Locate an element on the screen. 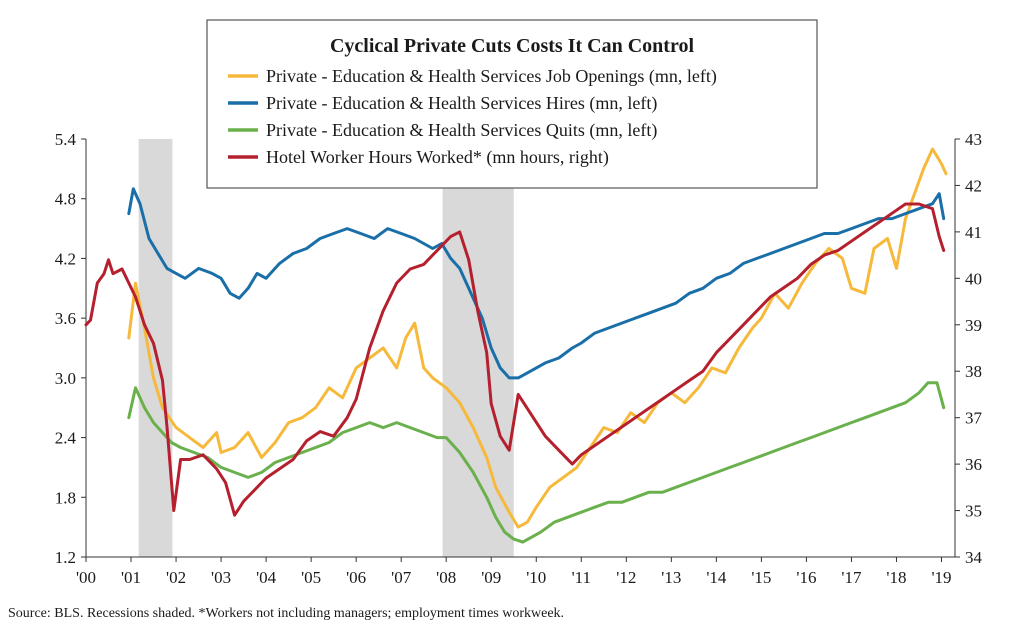 Image resolution: width=1024 pixels, height=641 pixels. x-tick-label: '01 is located at coordinates (131, 577).